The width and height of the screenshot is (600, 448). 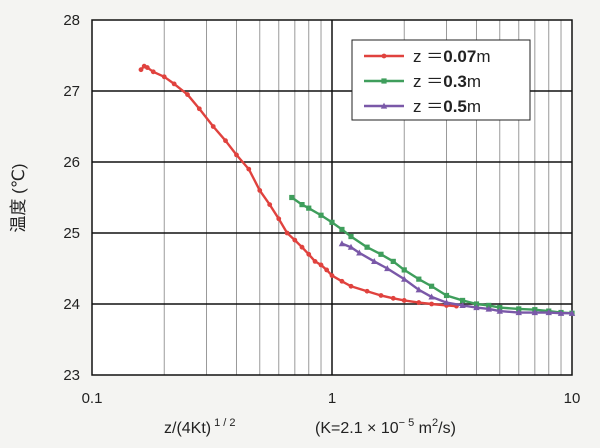 I want to click on legend: z ＝0.07m z ＝0.3m z ＝0.5m, so click(x=441, y=80).